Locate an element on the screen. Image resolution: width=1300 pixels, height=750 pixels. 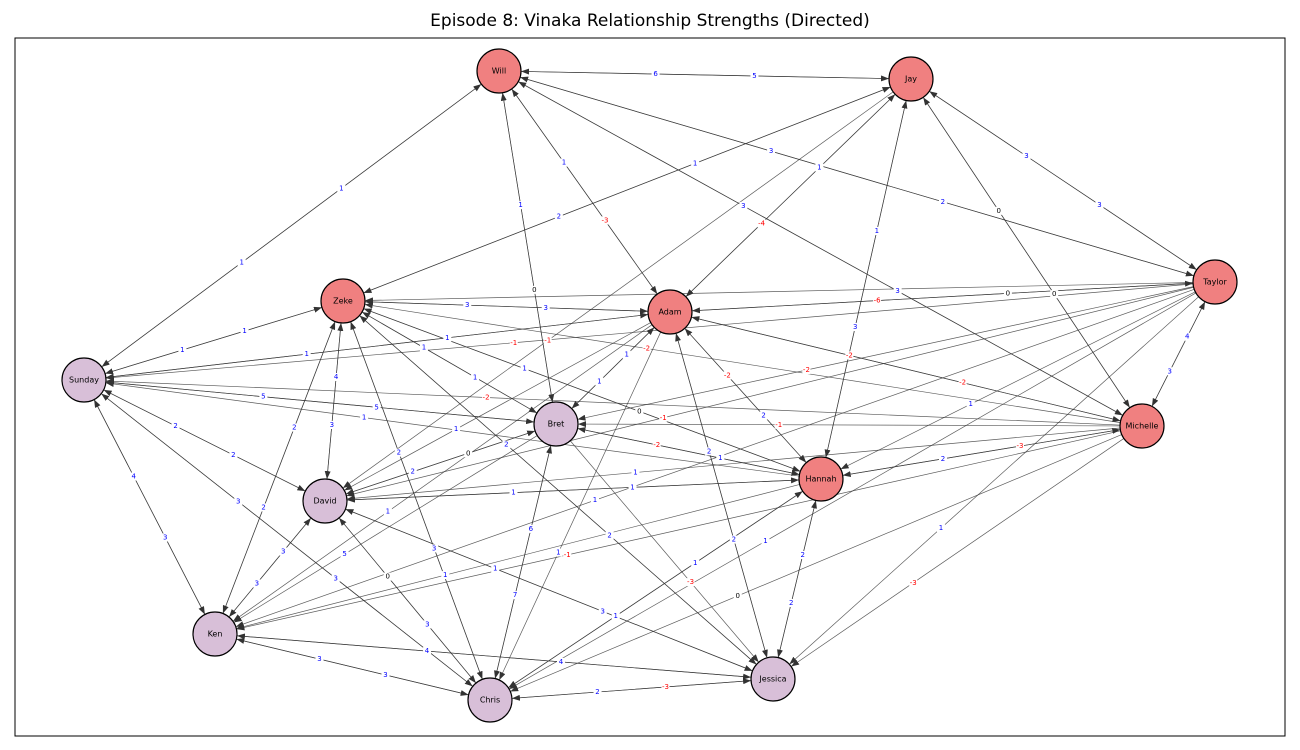
node-circle-jay is located at coordinates (911, 79).